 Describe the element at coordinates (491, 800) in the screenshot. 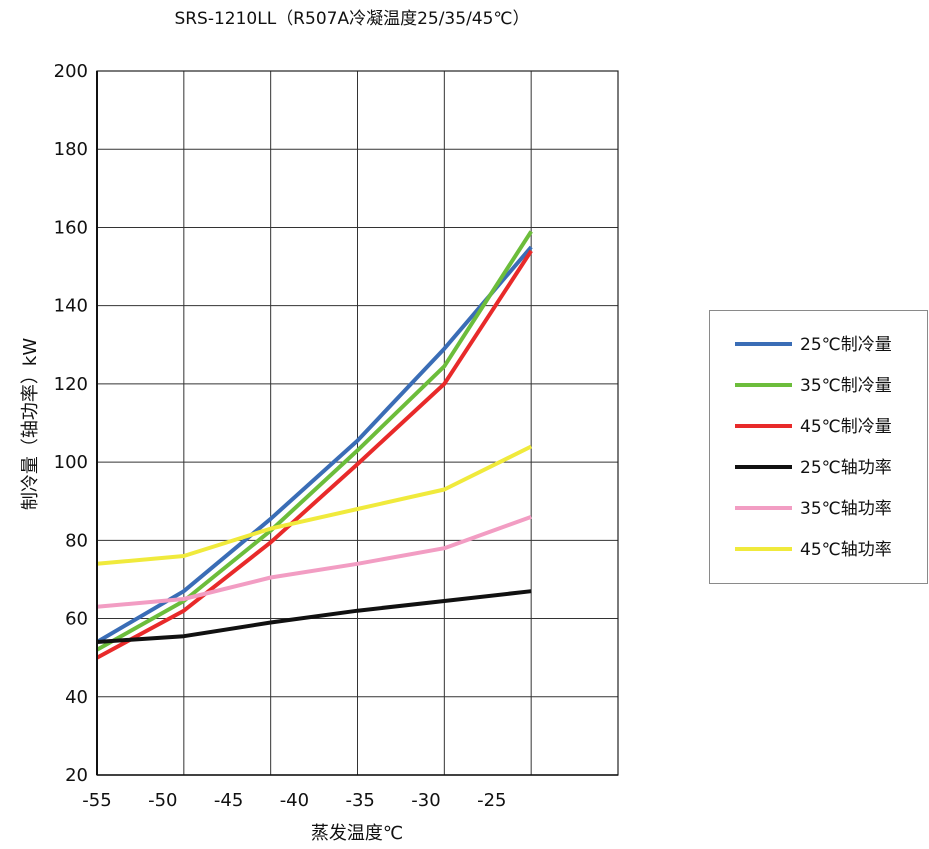

I see `x-tick-label: -25` at that location.